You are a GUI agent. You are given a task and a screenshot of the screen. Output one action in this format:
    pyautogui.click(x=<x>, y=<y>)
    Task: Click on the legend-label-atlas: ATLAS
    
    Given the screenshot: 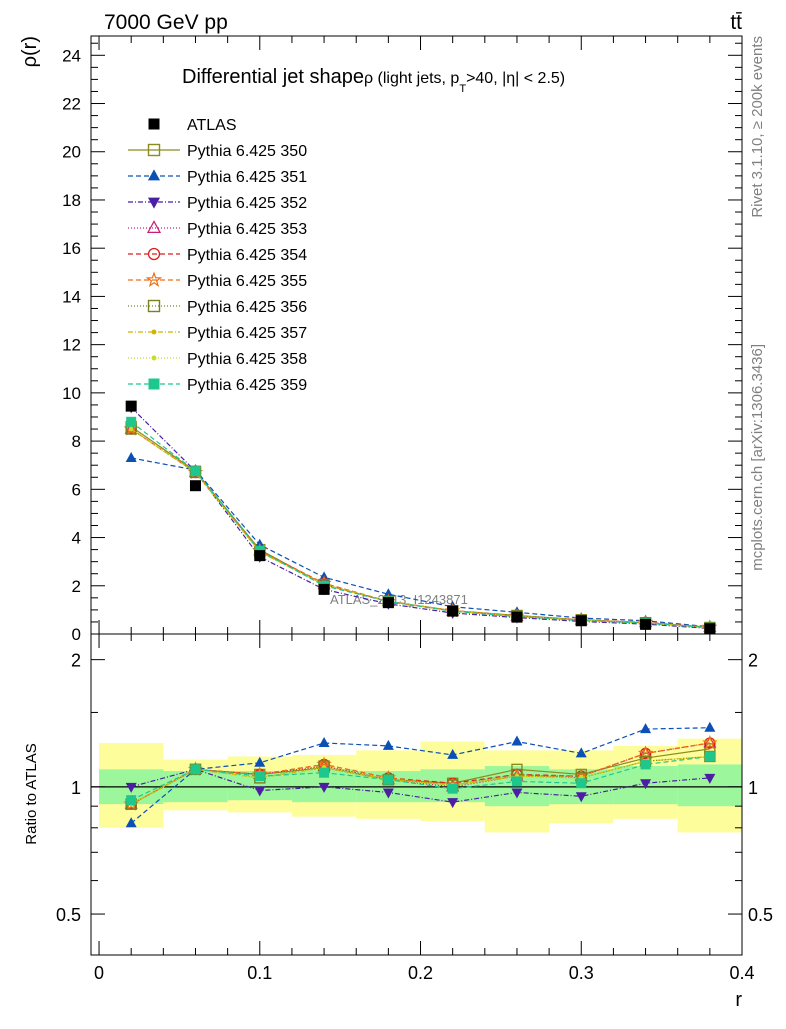 What is the action you would take?
    pyautogui.click(x=212, y=125)
    